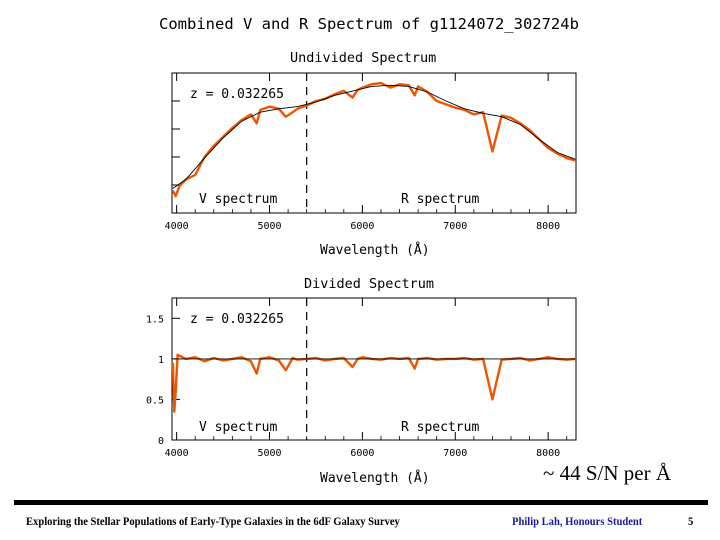 The height and width of the screenshot is (540, 720). I want to click on signal-to-noise-note: ~ 44 S/N per Å, so click(607, 473).